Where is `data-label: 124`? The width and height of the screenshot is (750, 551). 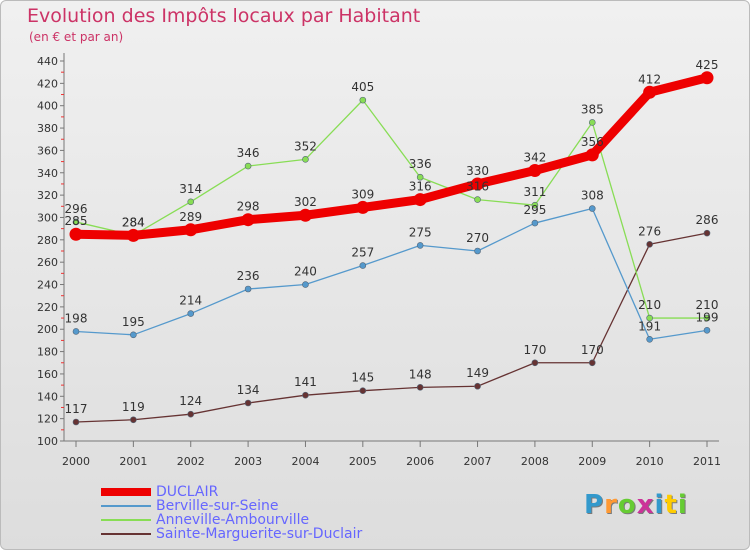
data-label: 124 is located at coordinates (190, 401).